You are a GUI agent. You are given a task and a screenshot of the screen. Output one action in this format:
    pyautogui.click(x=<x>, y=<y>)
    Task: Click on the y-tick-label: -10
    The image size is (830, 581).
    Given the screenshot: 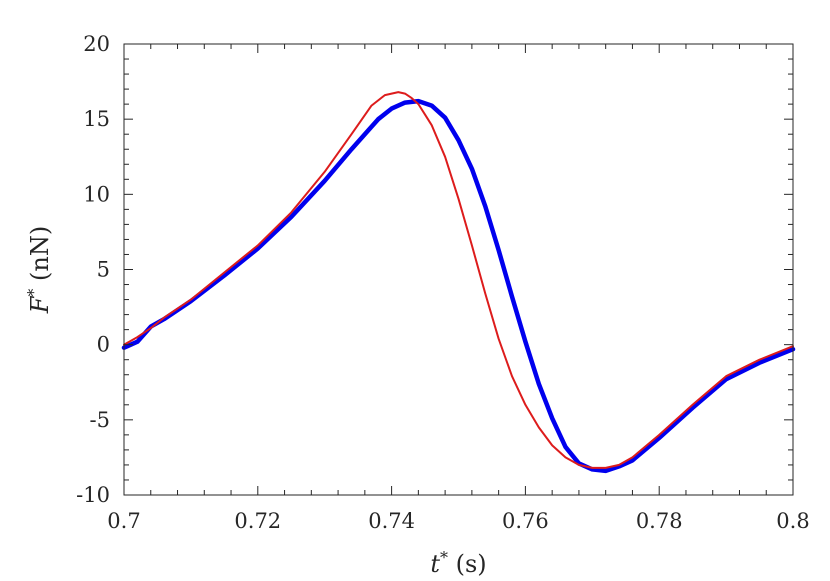 What is the action you would take?
    pyautogui.click(x=93, y=495)
    